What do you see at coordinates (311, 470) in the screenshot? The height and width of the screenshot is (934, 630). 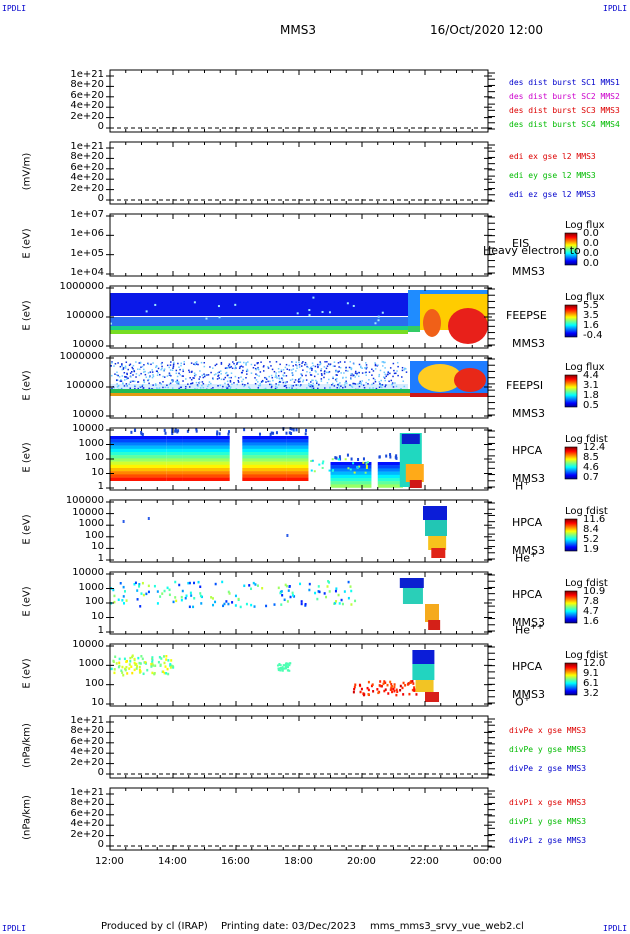 I see `hpca-h-scatter` at bounding box center [311, 470].